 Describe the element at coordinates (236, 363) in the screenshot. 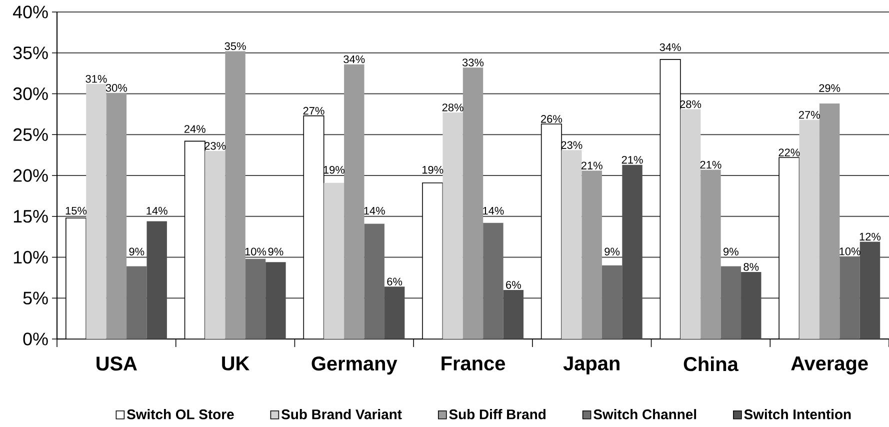

I see `x-tick-label: UK` at that location.